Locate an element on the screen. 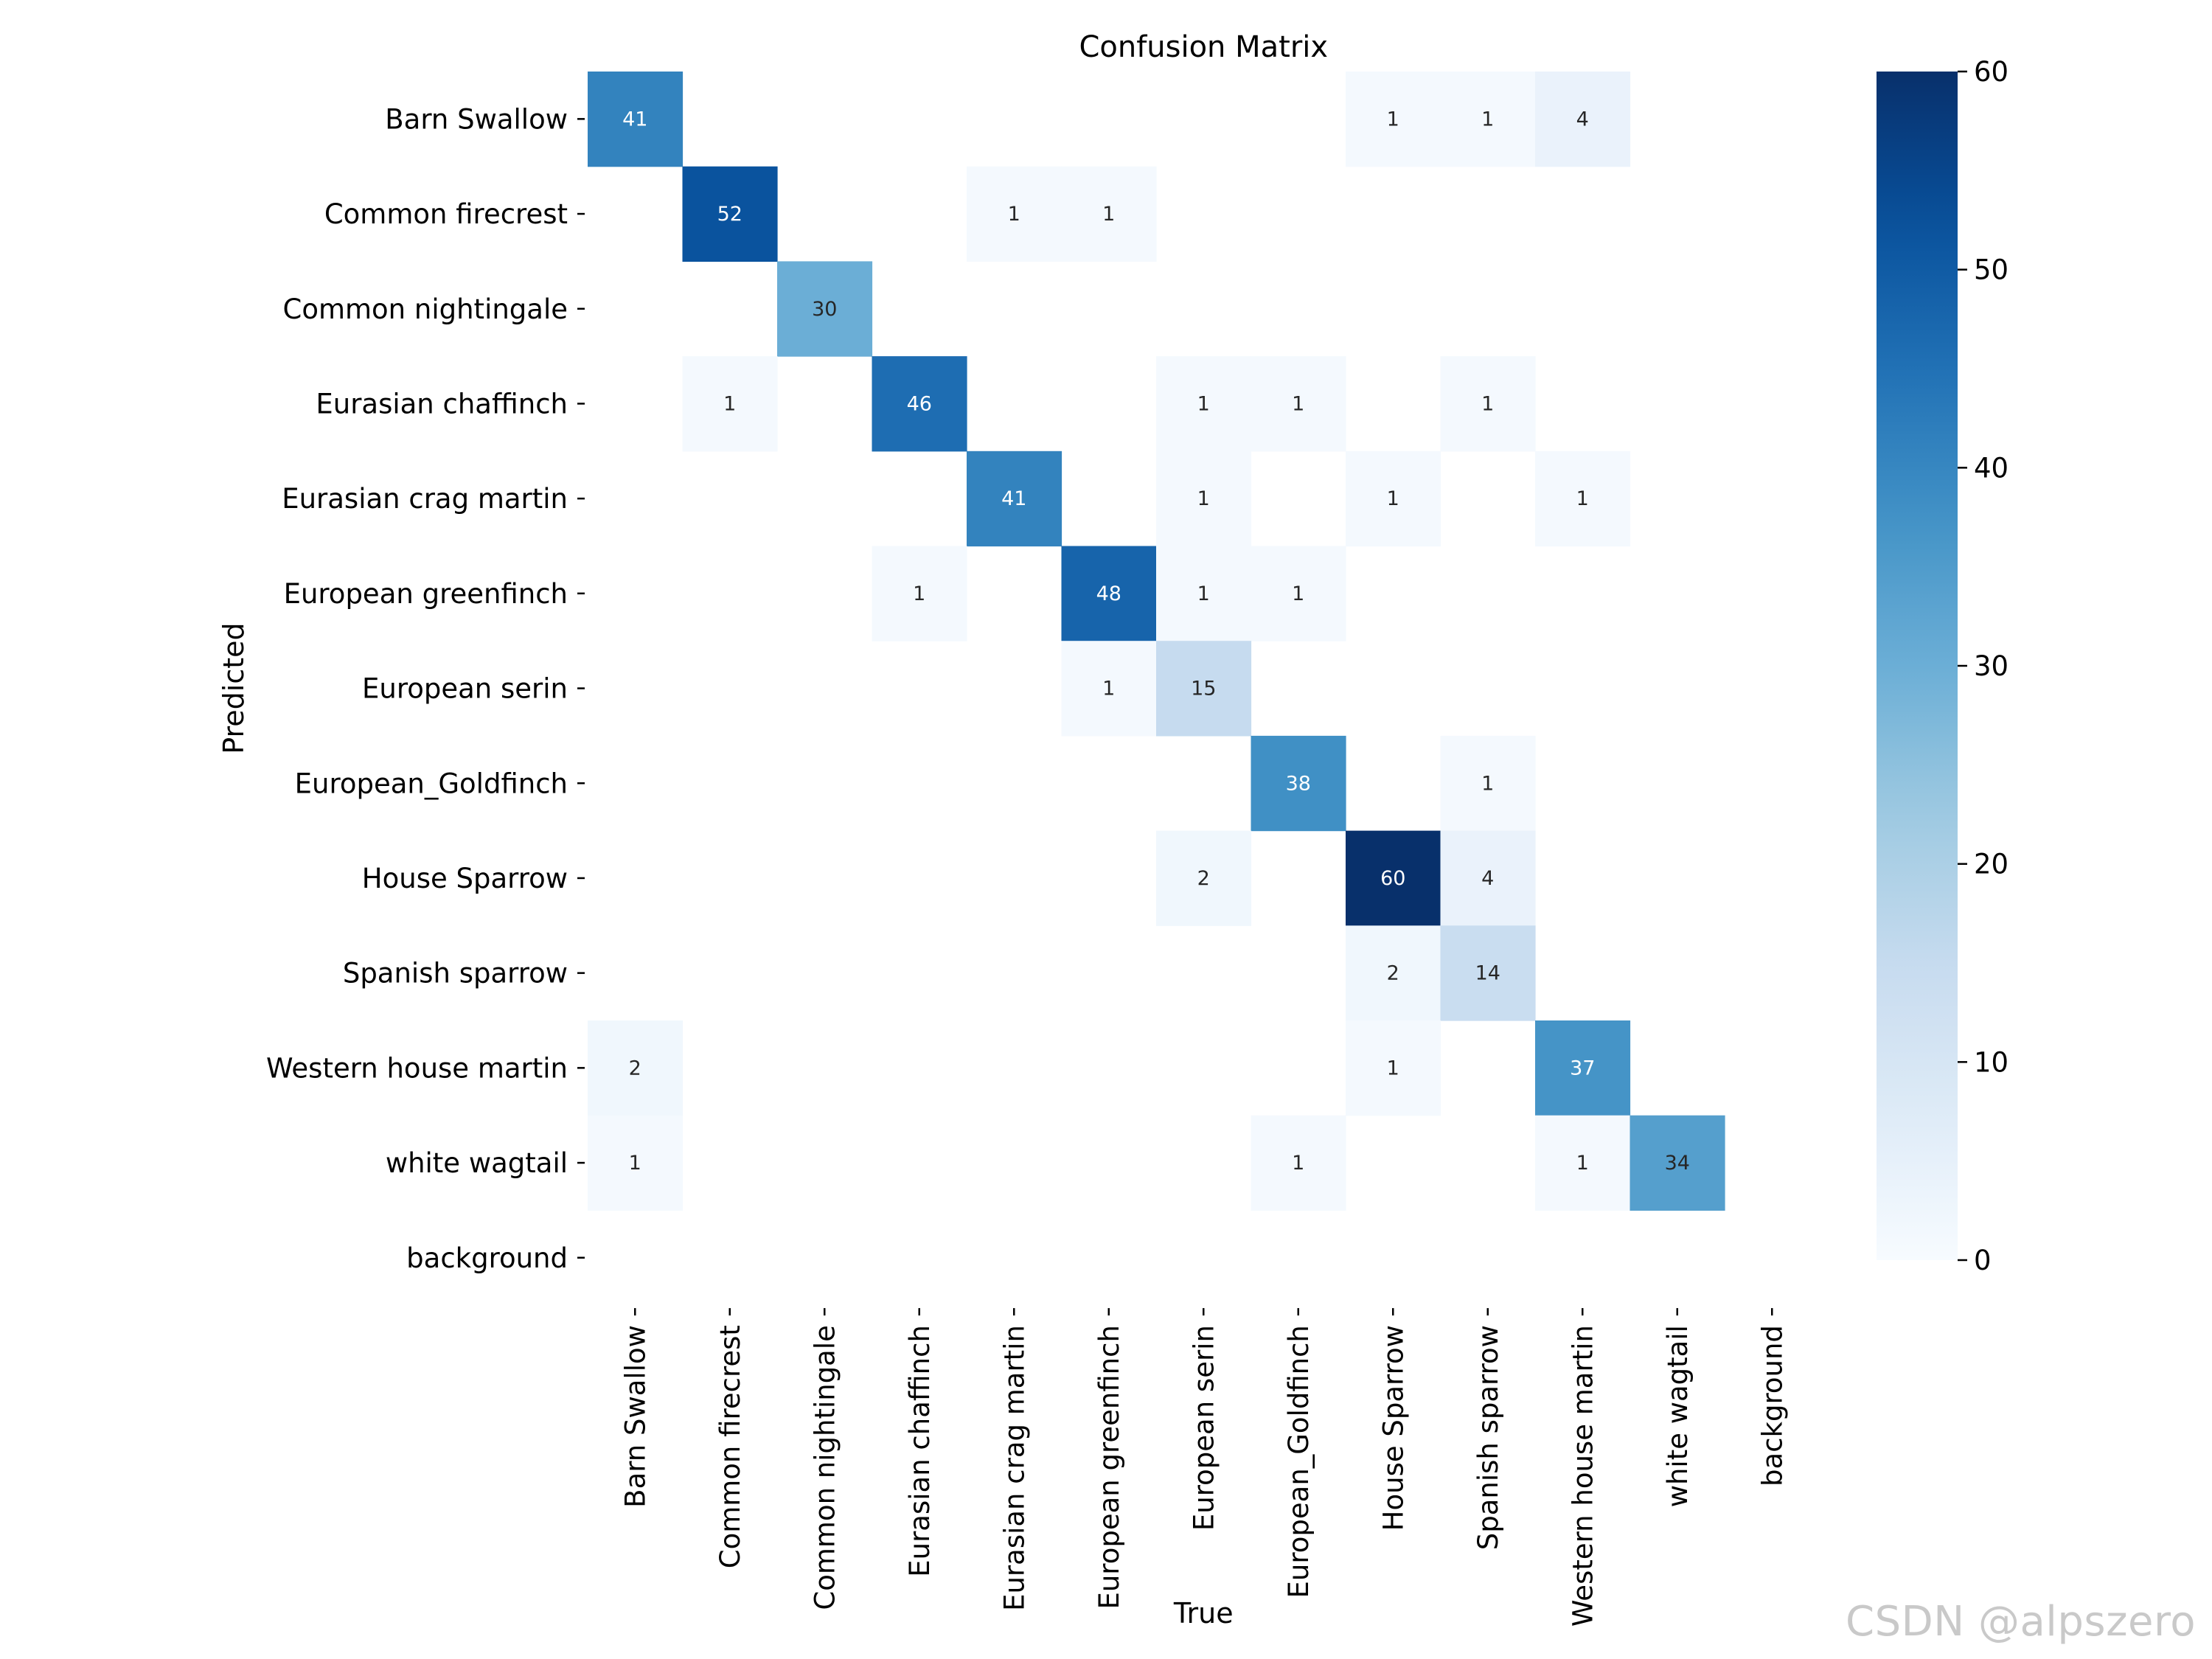  colorbar-tick-label: 20 is located at coordinates (1991, 864).